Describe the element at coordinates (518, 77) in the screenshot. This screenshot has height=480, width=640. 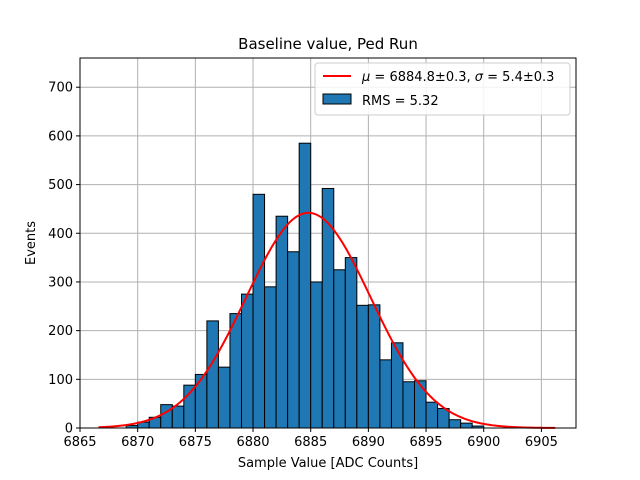
I see `legend-sigma-value: = 5.4±0.3` at that location.